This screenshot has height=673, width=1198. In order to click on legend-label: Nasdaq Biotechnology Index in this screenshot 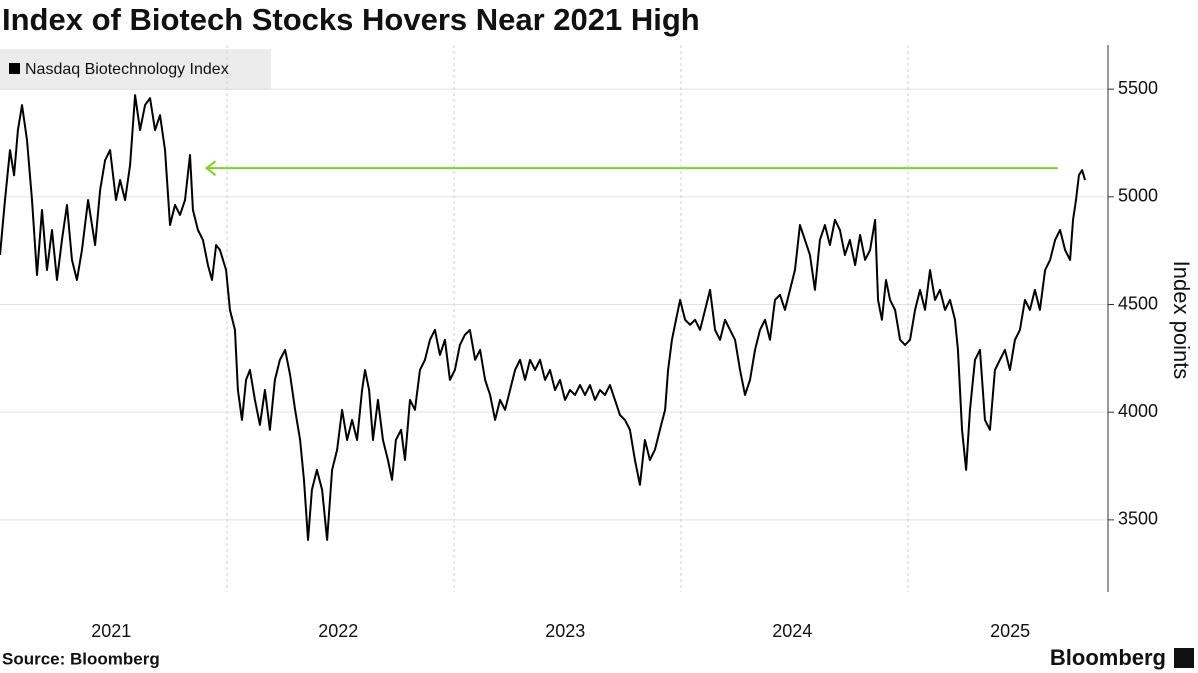, I will do `click(127, 69)`.